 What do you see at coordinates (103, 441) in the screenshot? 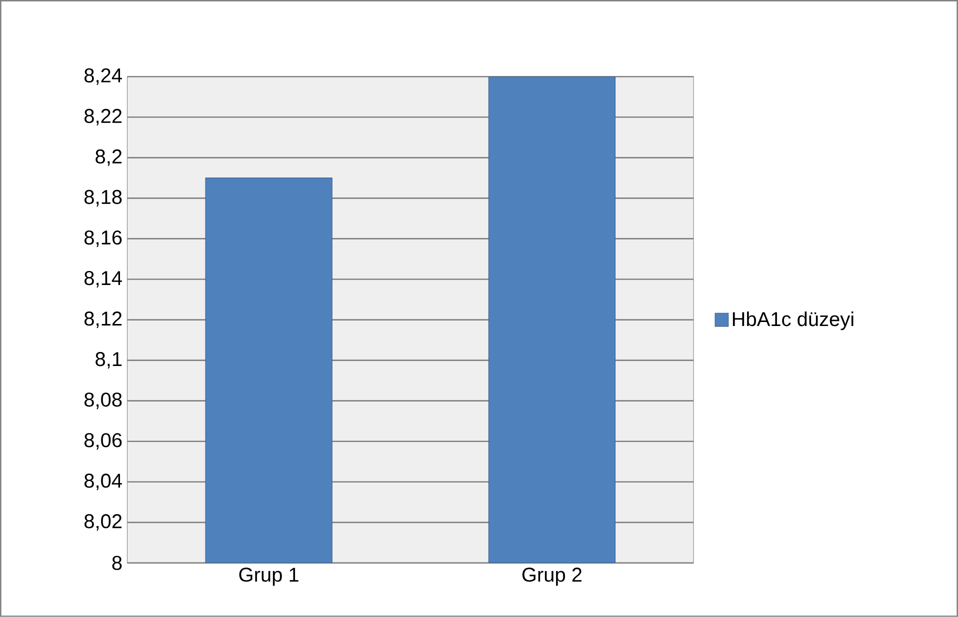
I see `y-tick-label: 8,06` at bounding box center [103, 441].